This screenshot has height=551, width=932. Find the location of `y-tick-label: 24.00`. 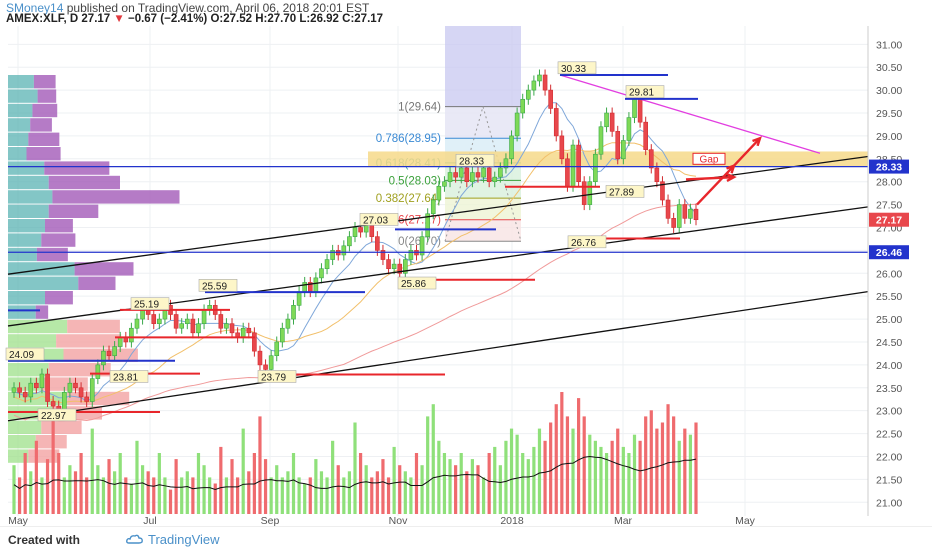

y-tick-label: 24.00 is located at coordinates (889, 366).